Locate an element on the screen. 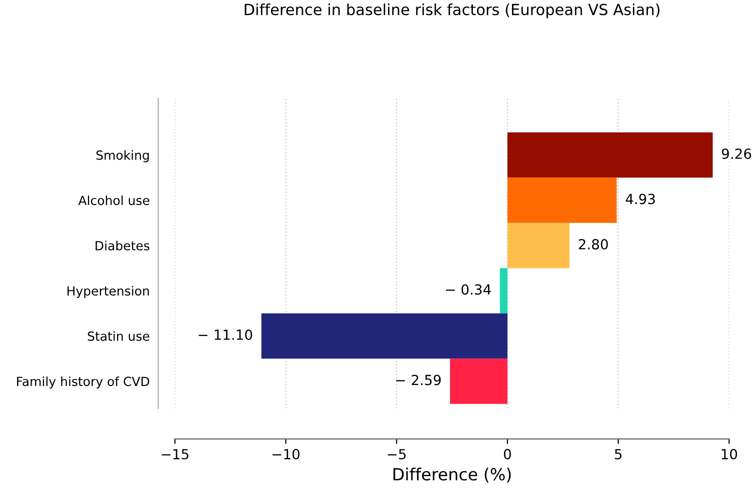 The height and width of the screenshot is (492, 754). x-tick-label: −5 is located at coordinates (397, 454).